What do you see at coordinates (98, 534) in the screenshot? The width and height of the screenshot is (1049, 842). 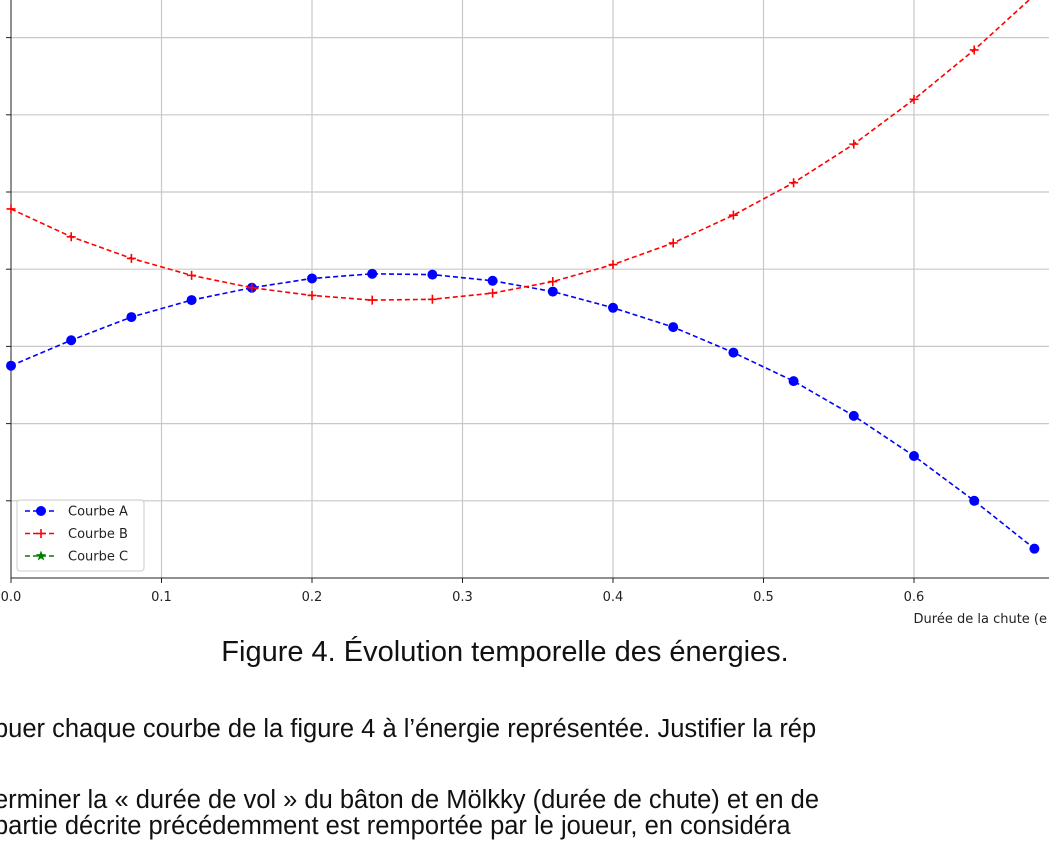 I see `legend-label: Courbe B` at bounding box center [98, 534].